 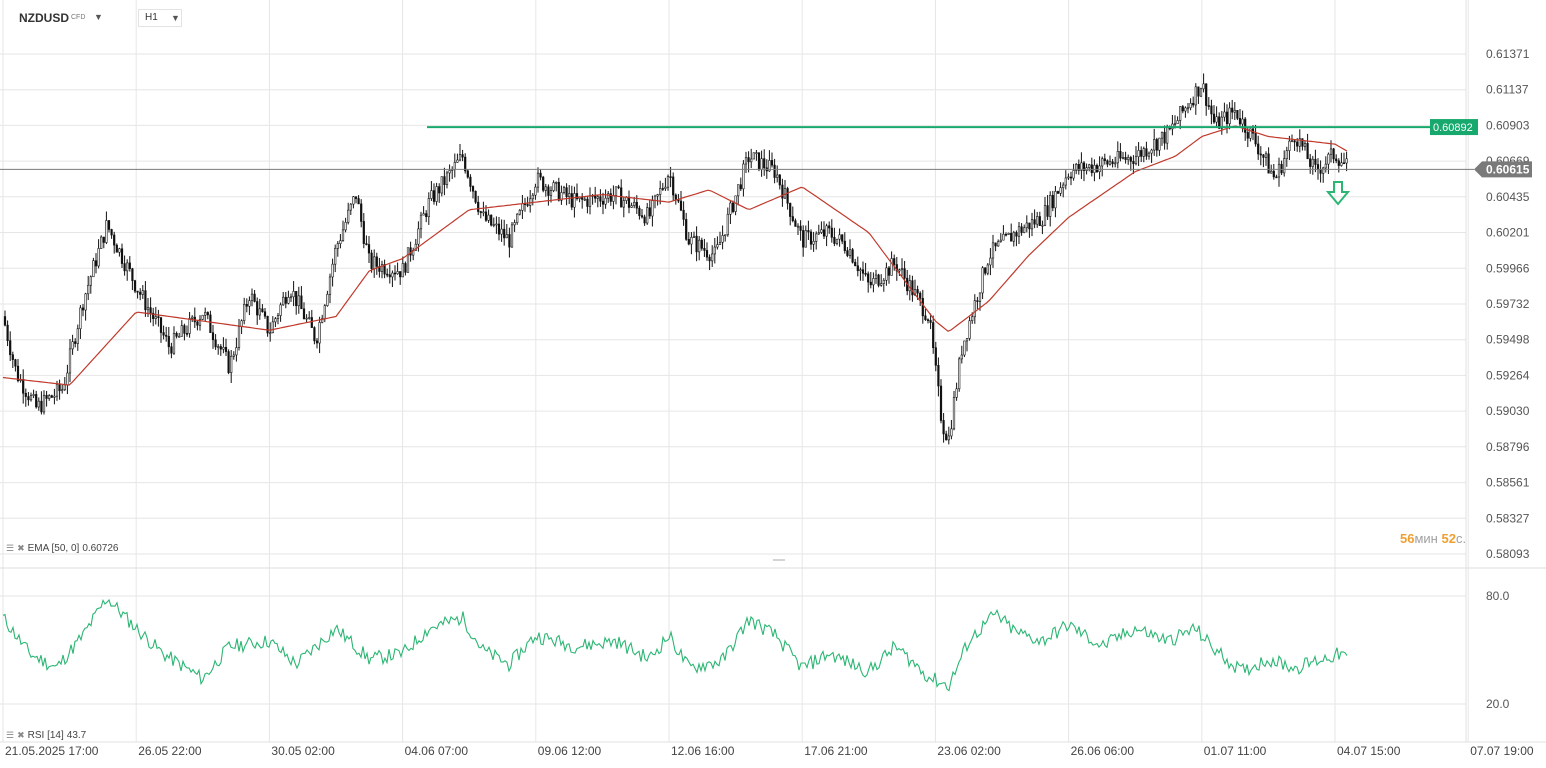 What do you see at coordinates (62, 548) in the screenshot?
I see `ema-legend: ☰ ✖ EMA [50, 0] 0.60726` at bounding box center [62, 548].